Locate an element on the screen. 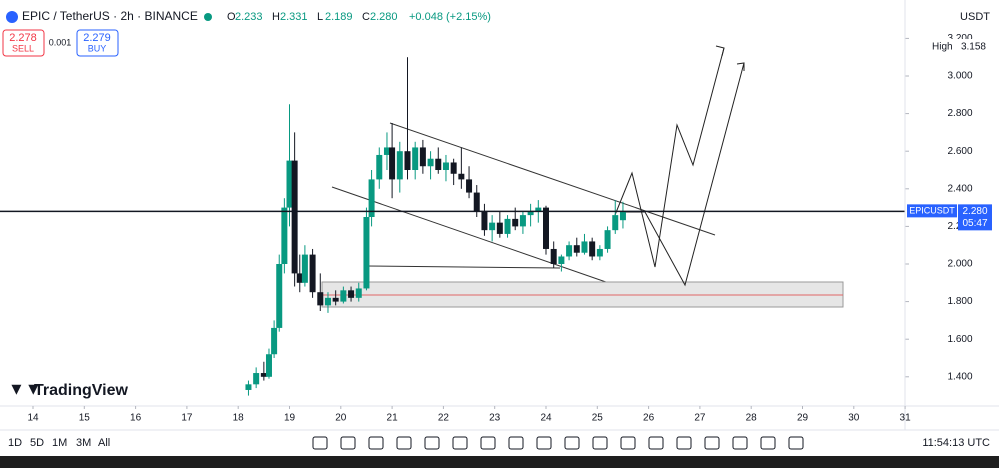 The width and height of the screenshot is (999, 473). buy-button is located at coordinates (97, 43).